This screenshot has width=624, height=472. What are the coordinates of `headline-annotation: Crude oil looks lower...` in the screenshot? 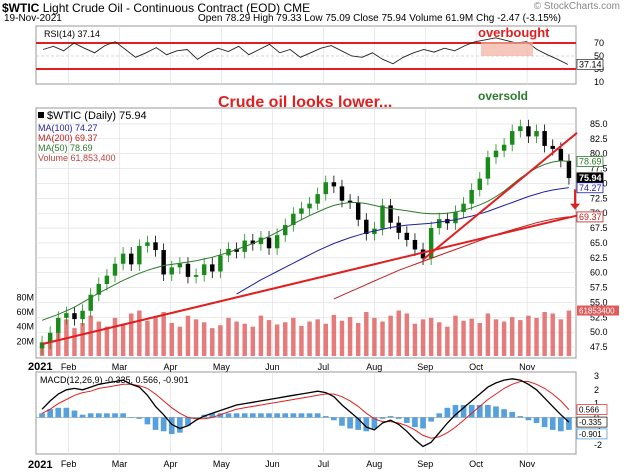 It's located at (305, 102).